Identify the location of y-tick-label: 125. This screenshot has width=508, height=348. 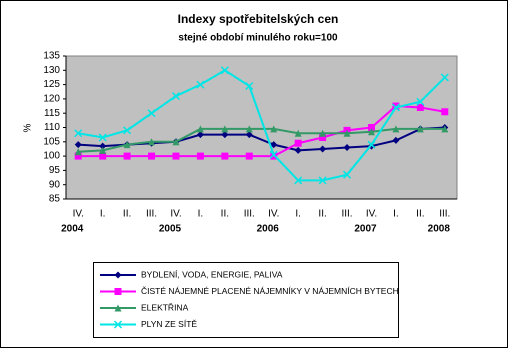
(51, 84).